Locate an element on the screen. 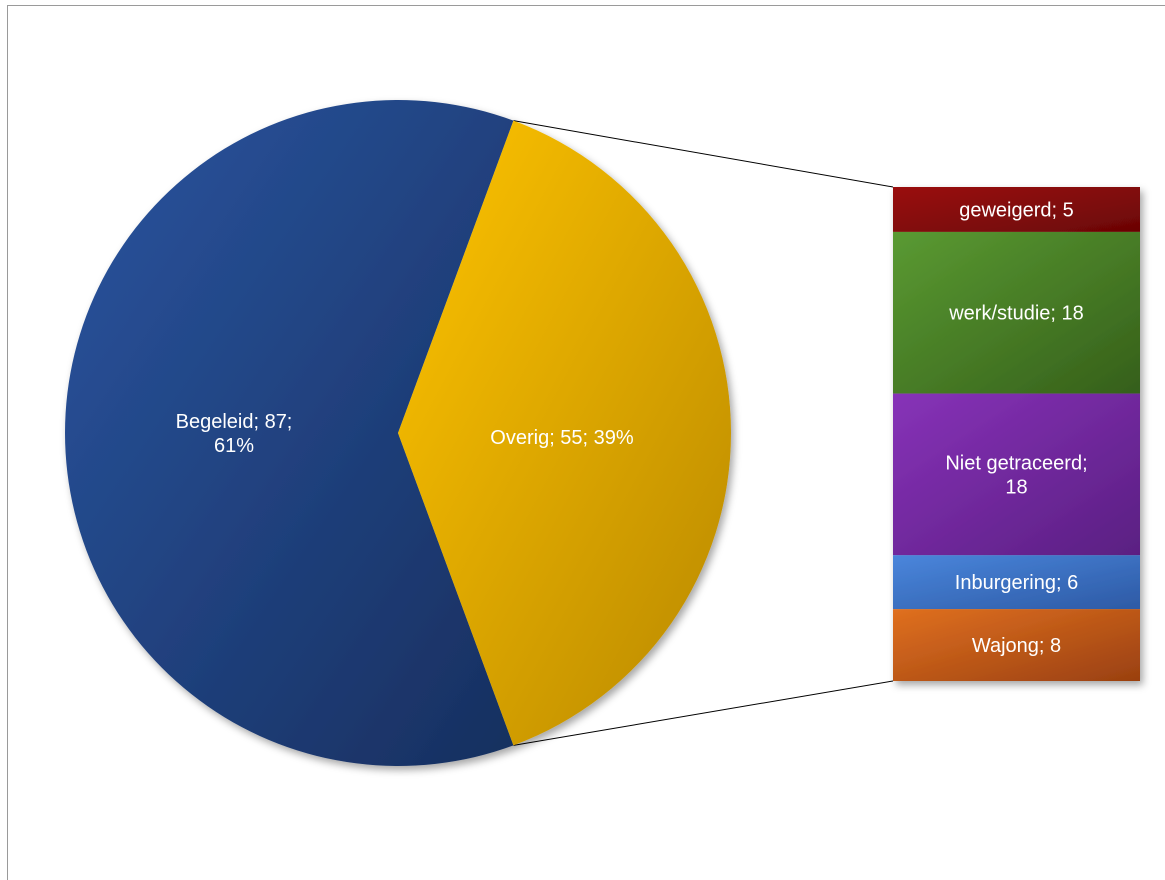 The width and height of the screenshot is (1165, 880). data-label-wajong: Wajong; 8 is located at coordinates (1016, 646).